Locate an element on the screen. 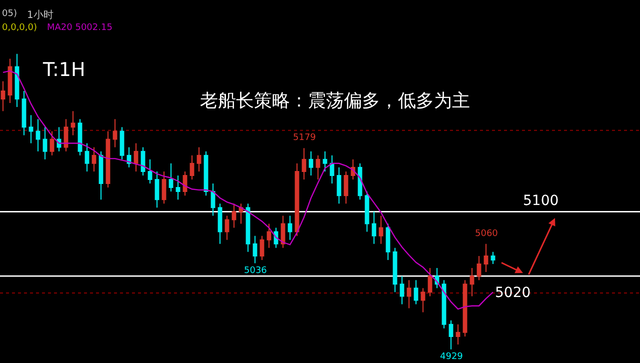 This screenshot has height=363, width=640. annotation: 4929 is located at coordinates (452, 357).